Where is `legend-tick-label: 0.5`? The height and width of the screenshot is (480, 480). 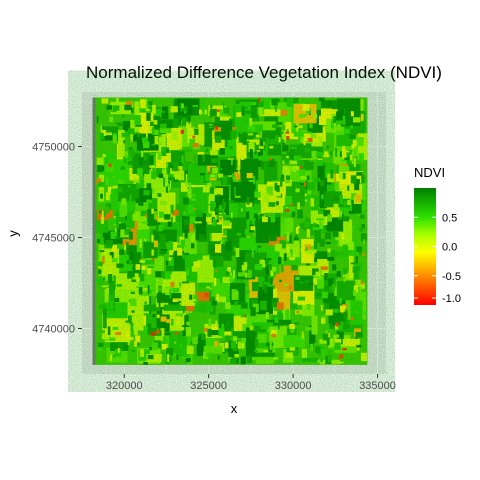
legend-tick-label: 0.5 is located at coordinates (449, 218).